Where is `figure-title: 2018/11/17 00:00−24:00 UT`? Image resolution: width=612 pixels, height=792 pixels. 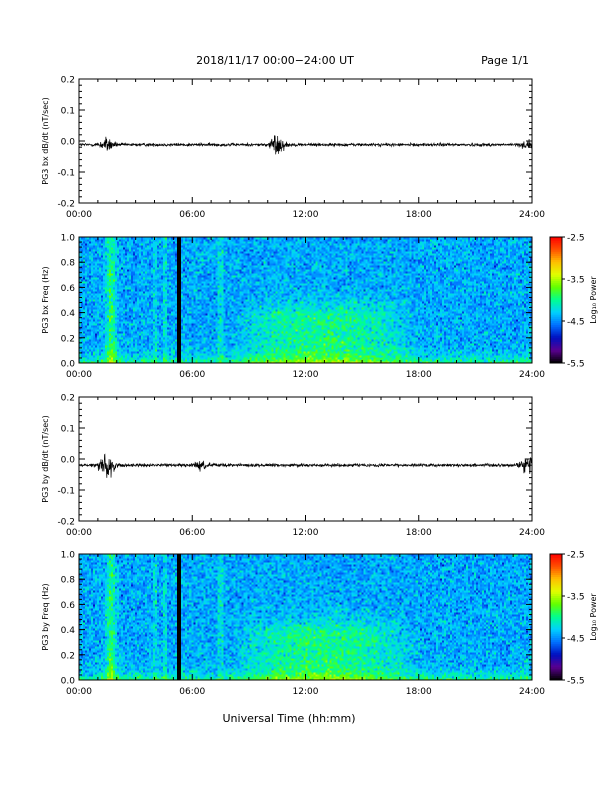 figure-title: 2018/11/17 00:00−24:00 UT is located at coordinates (275, 60).